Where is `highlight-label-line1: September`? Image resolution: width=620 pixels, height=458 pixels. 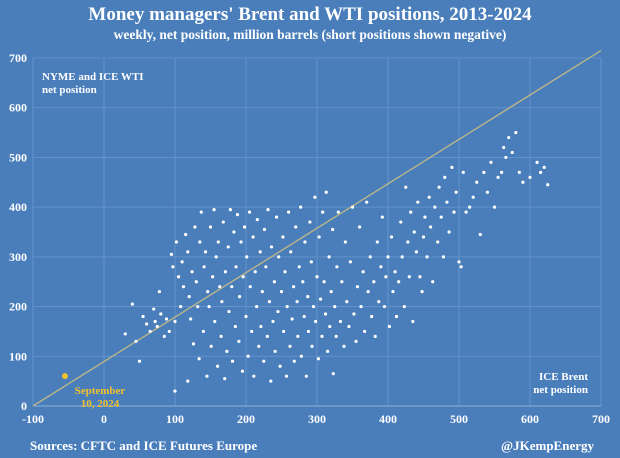 highlight-label-line1: September is located at coordinates (100, 391).